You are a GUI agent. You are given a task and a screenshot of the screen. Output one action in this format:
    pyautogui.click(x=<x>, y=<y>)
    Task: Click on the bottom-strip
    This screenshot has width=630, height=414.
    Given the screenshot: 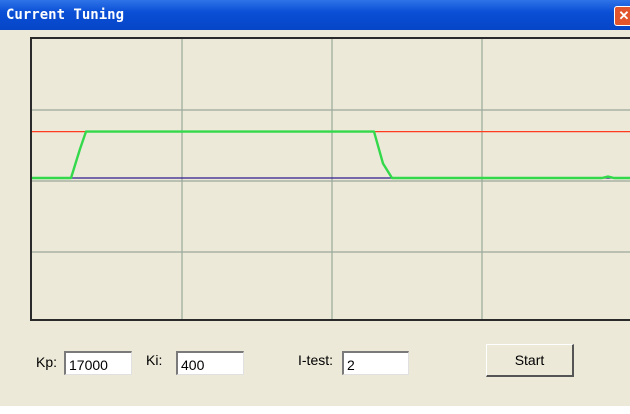 What is the action you would take?
    pyautogui.click(x=315, y=410)
    